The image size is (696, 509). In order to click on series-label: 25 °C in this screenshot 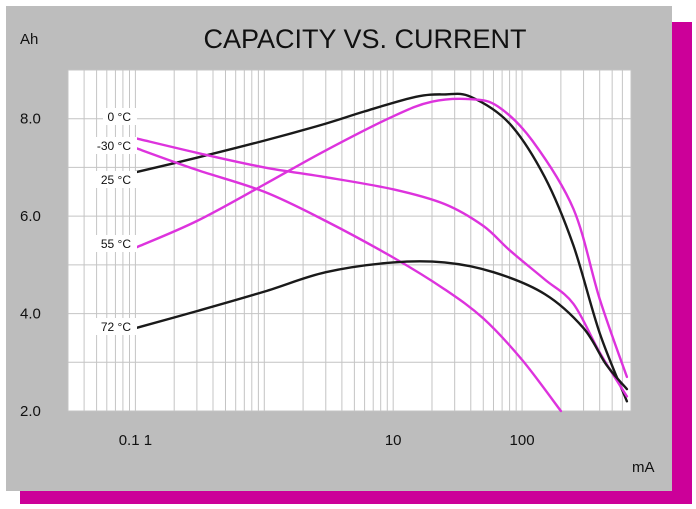, I will do `click(116, 180)`.